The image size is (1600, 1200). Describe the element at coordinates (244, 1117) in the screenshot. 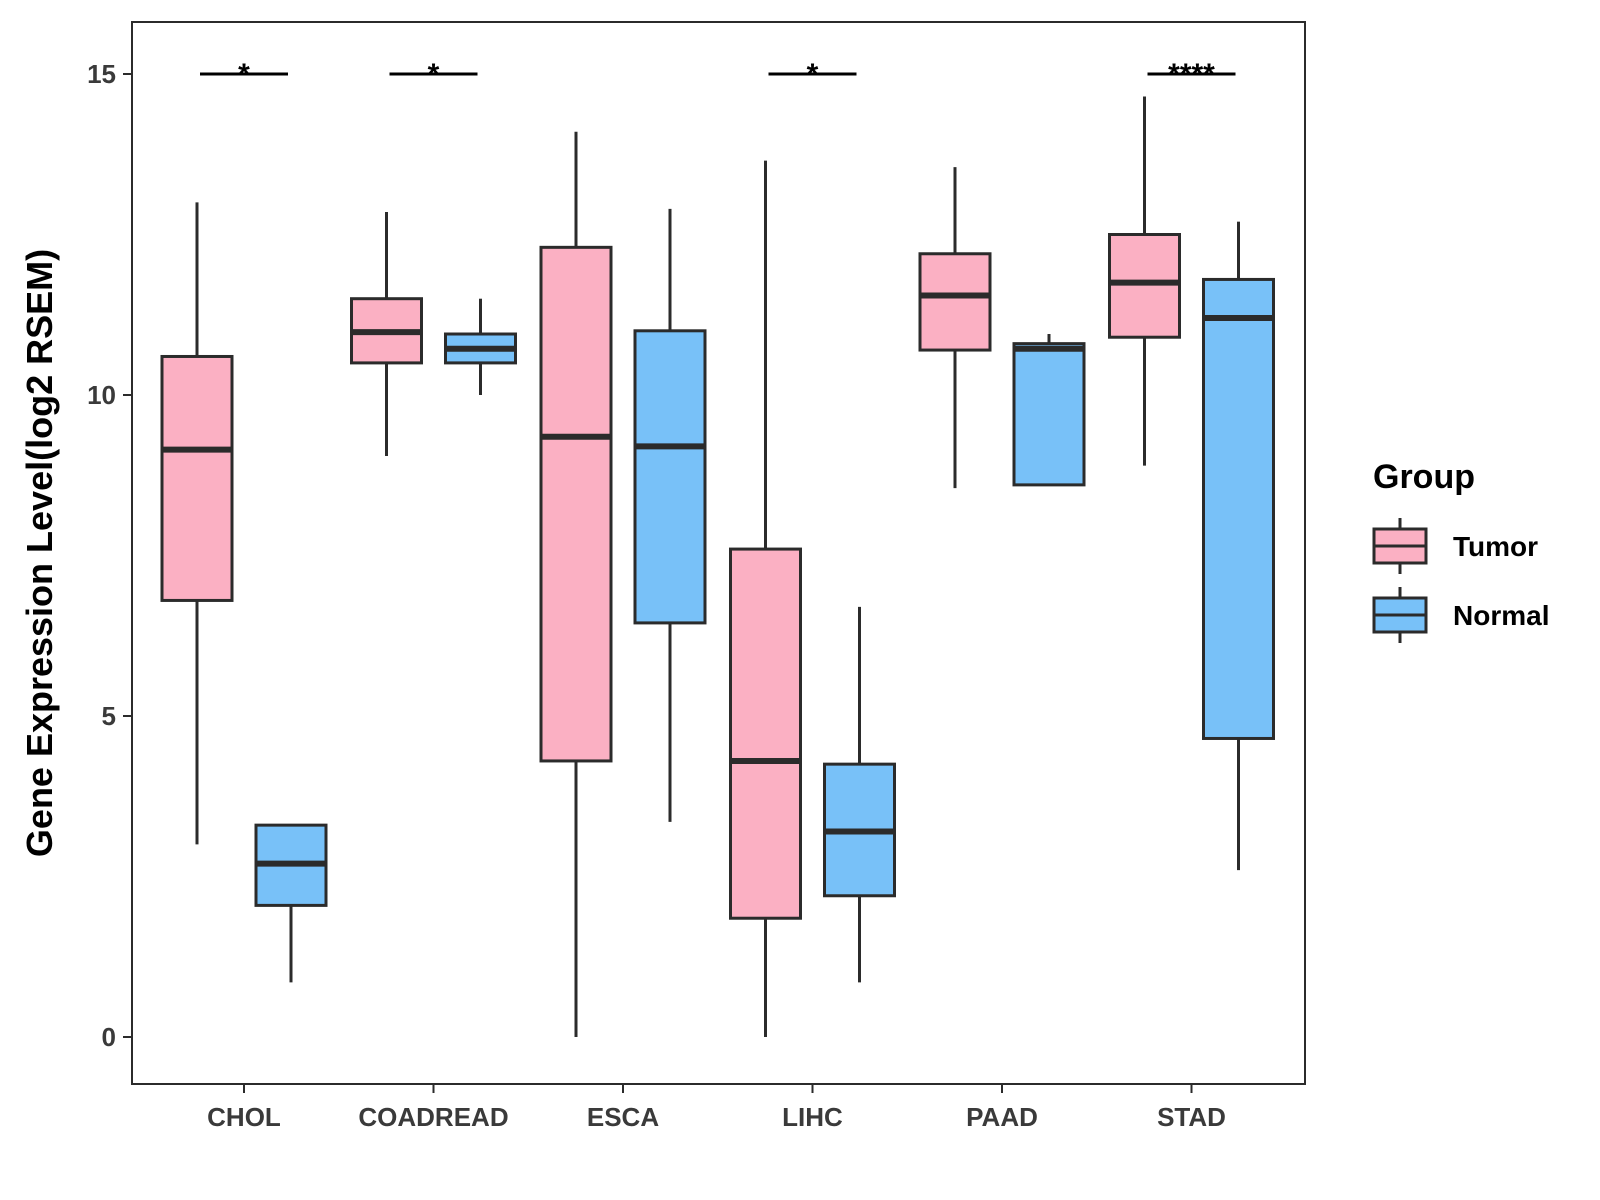

I see `x-tick-label: CHOL` at that location.